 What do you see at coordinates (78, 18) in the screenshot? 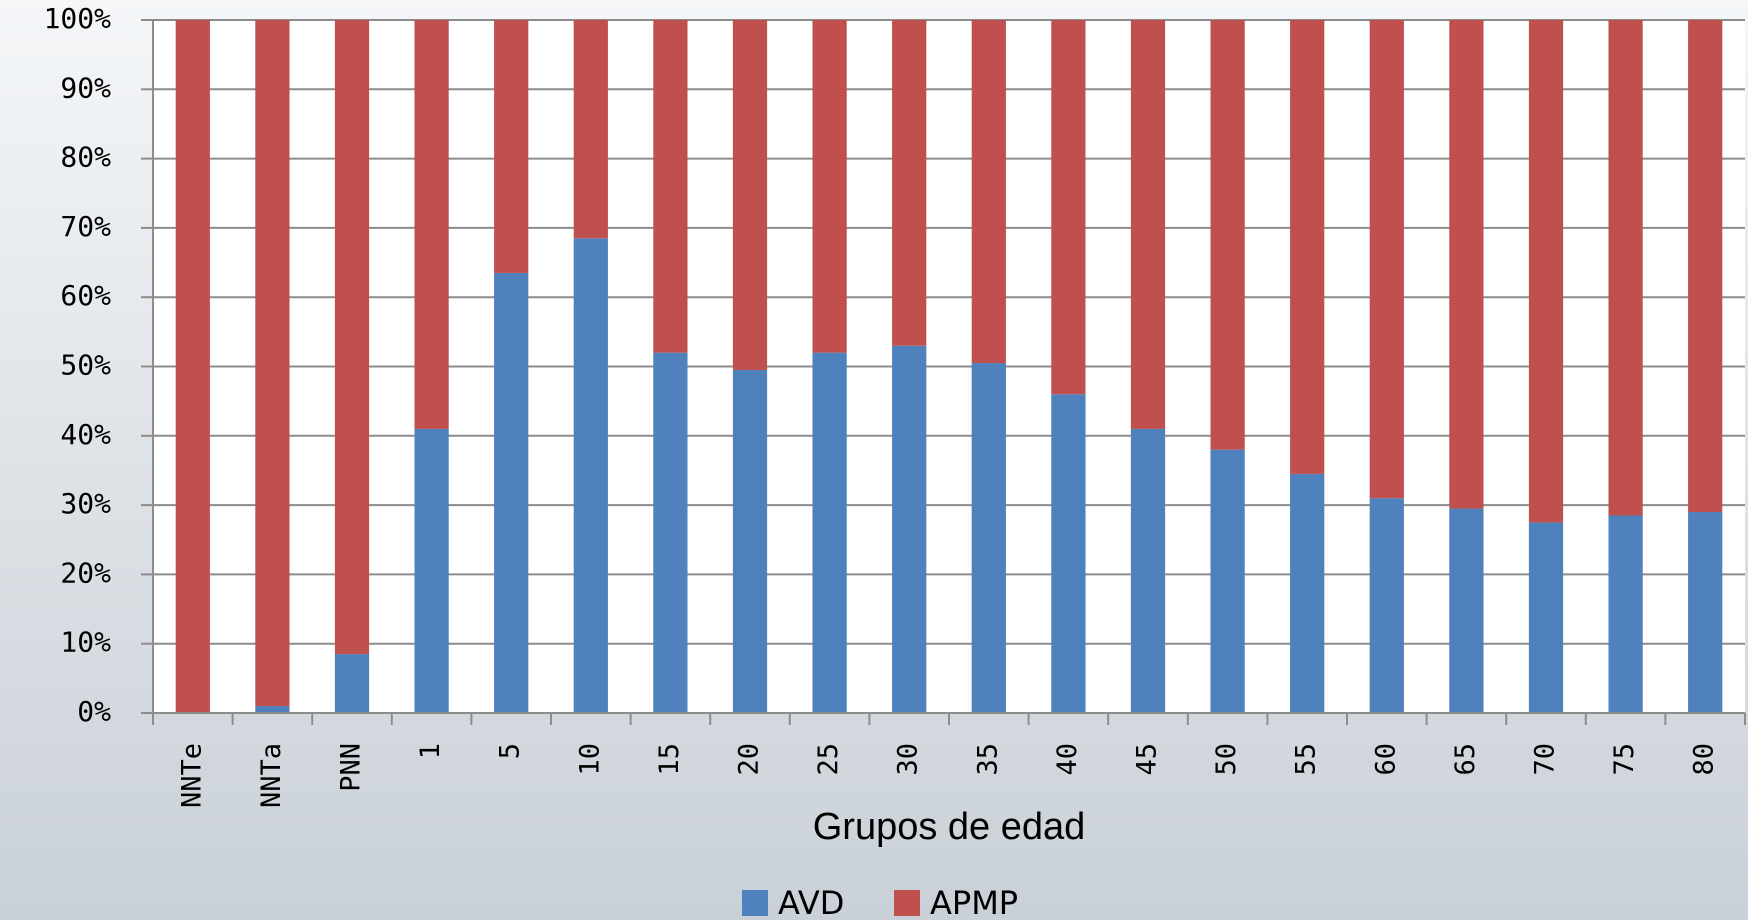
I see `y-tick-label: 100%` at bounding box center [78, 18].